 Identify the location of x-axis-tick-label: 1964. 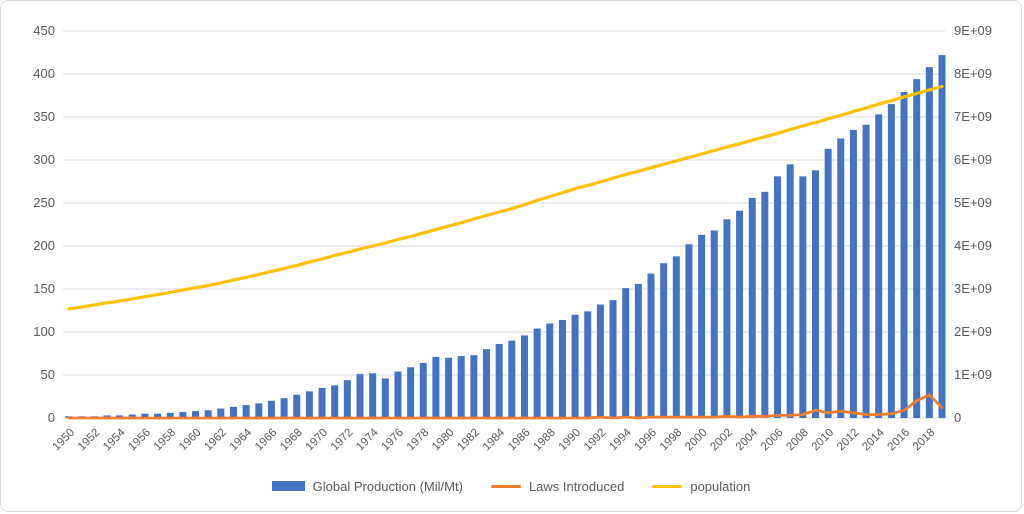
(241, 439).